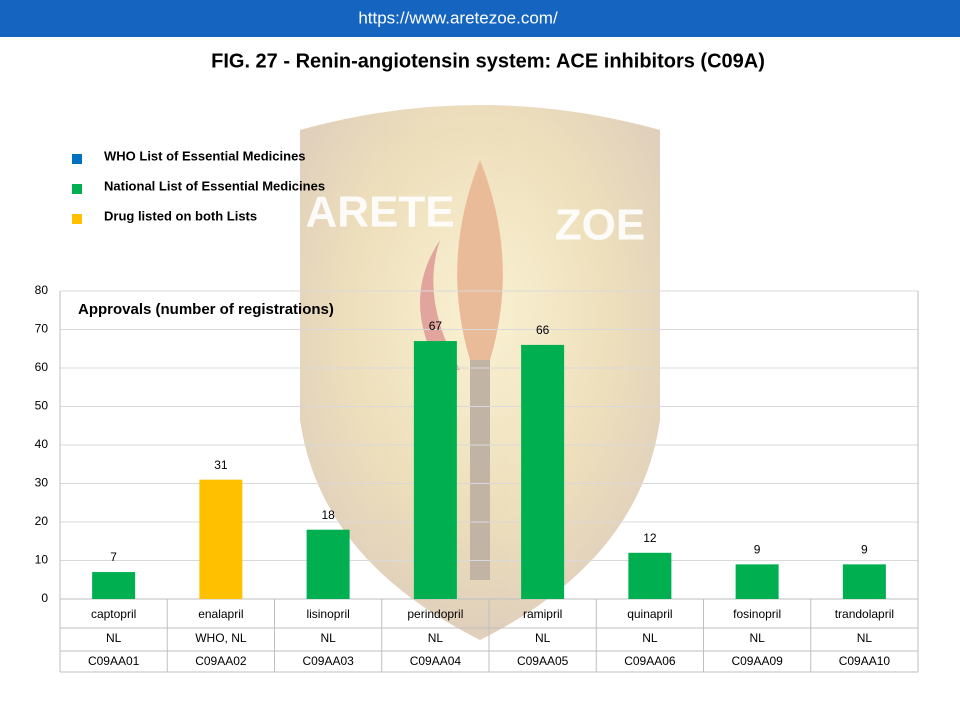 Image resolution: width=960 pixels, height=720 pixels. I want to click on code-label: C09AA05, so click(543, 661).